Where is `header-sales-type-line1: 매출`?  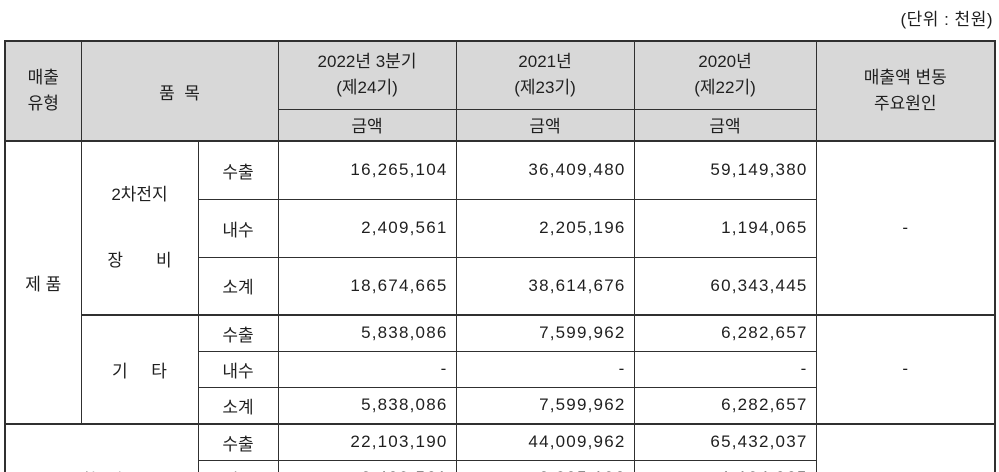
header-sales-type-line1: 매출 is located at coordinates (43, 77).